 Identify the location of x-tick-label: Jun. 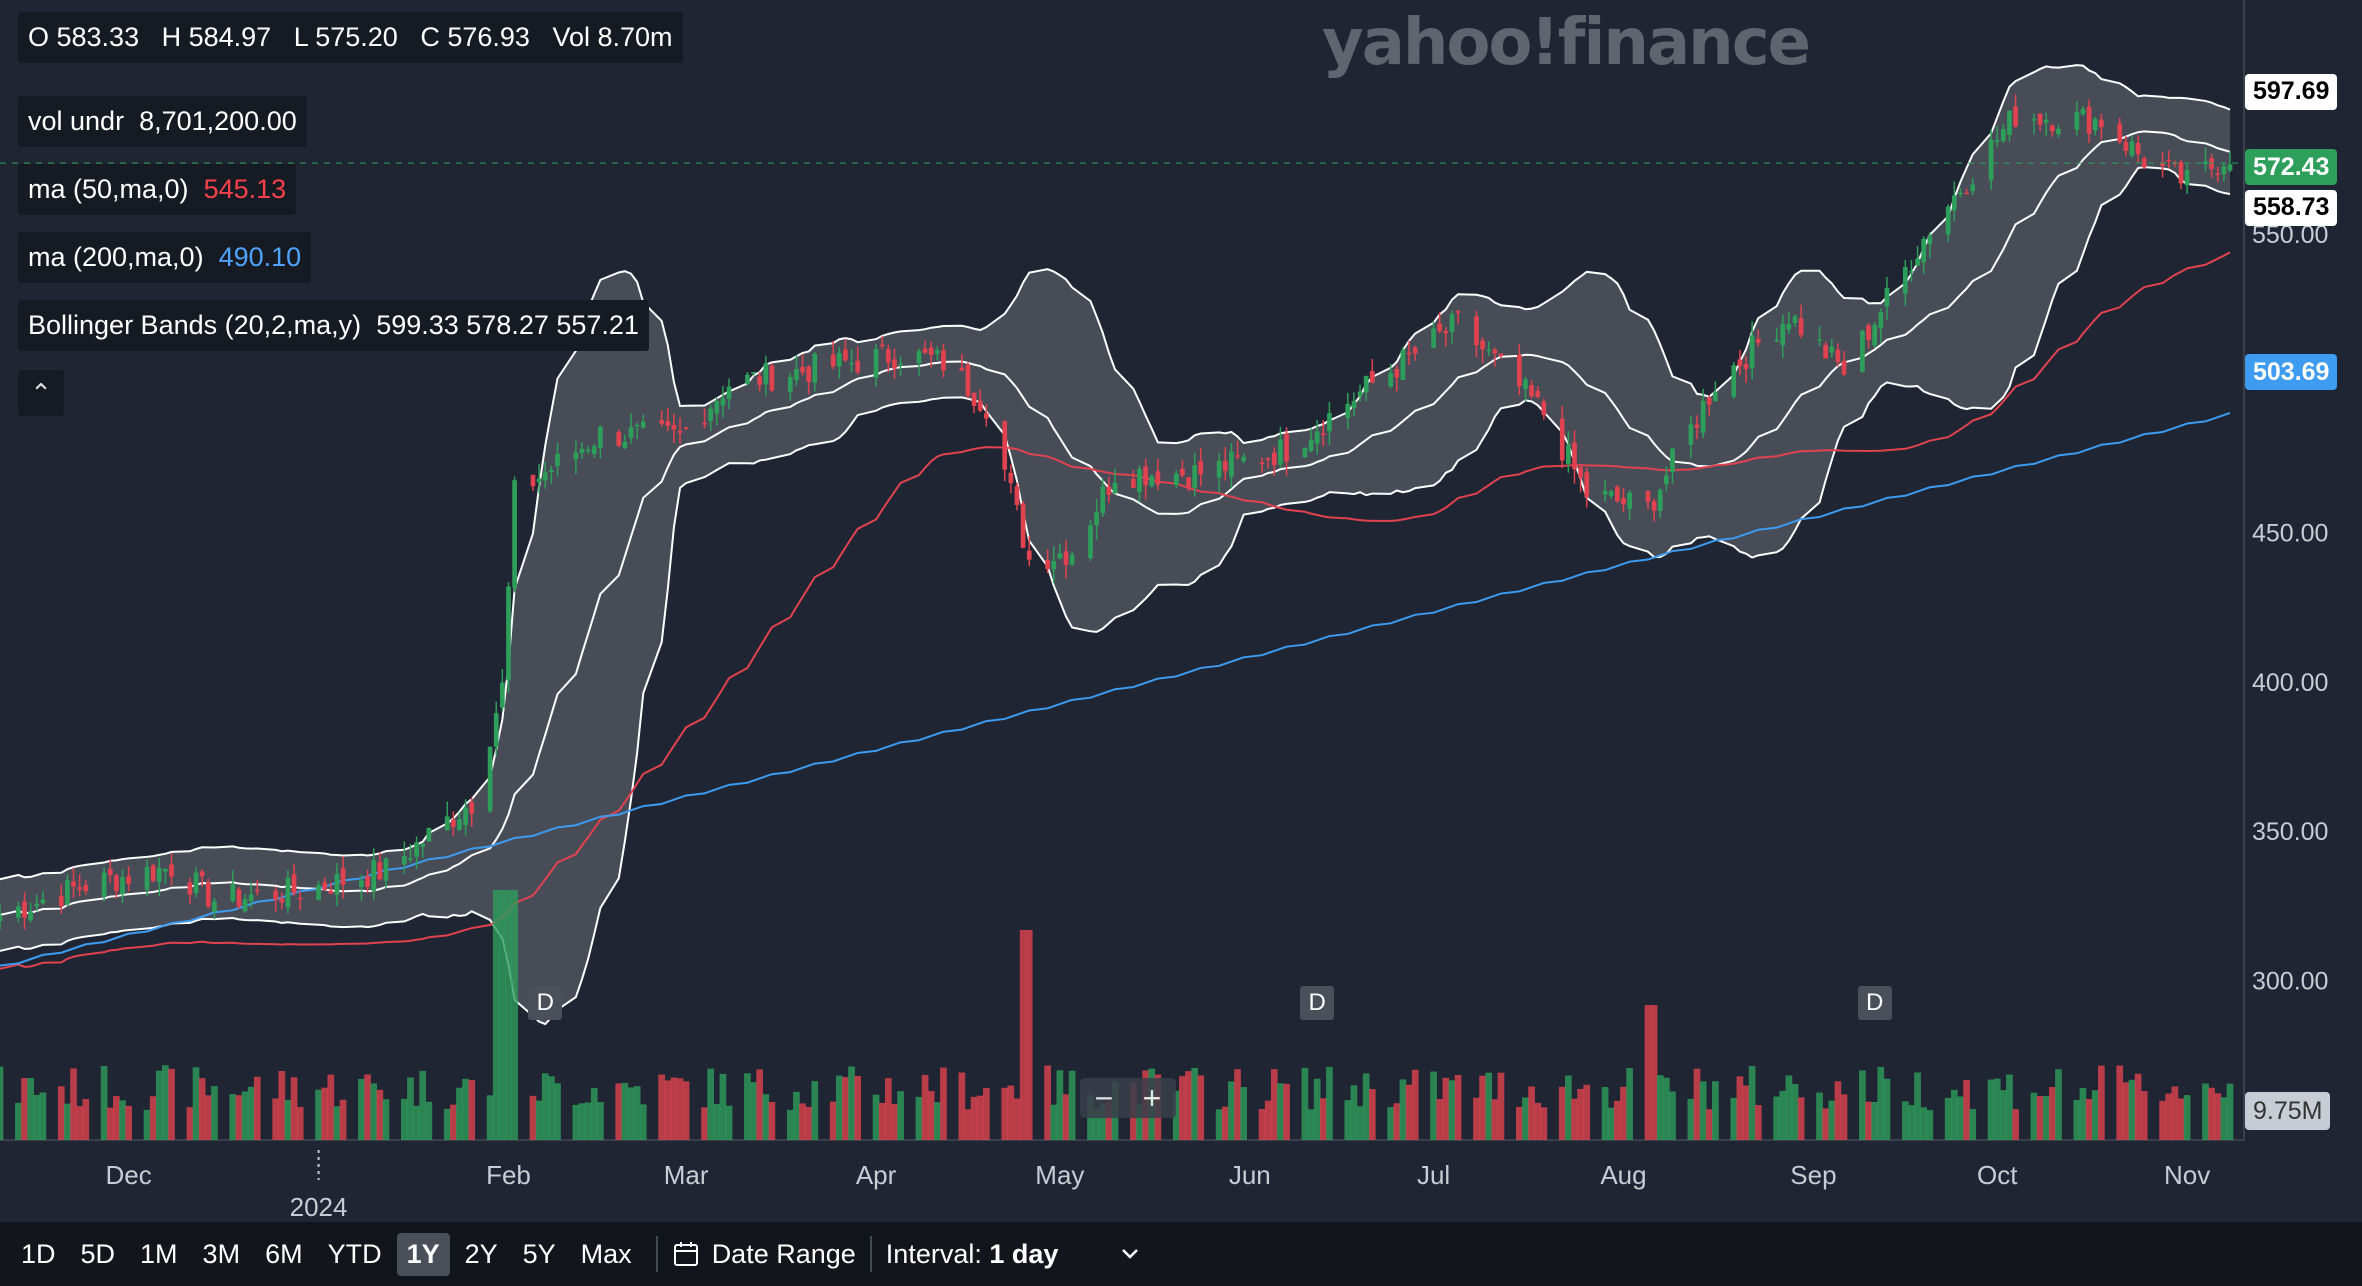
(1250, 1175).